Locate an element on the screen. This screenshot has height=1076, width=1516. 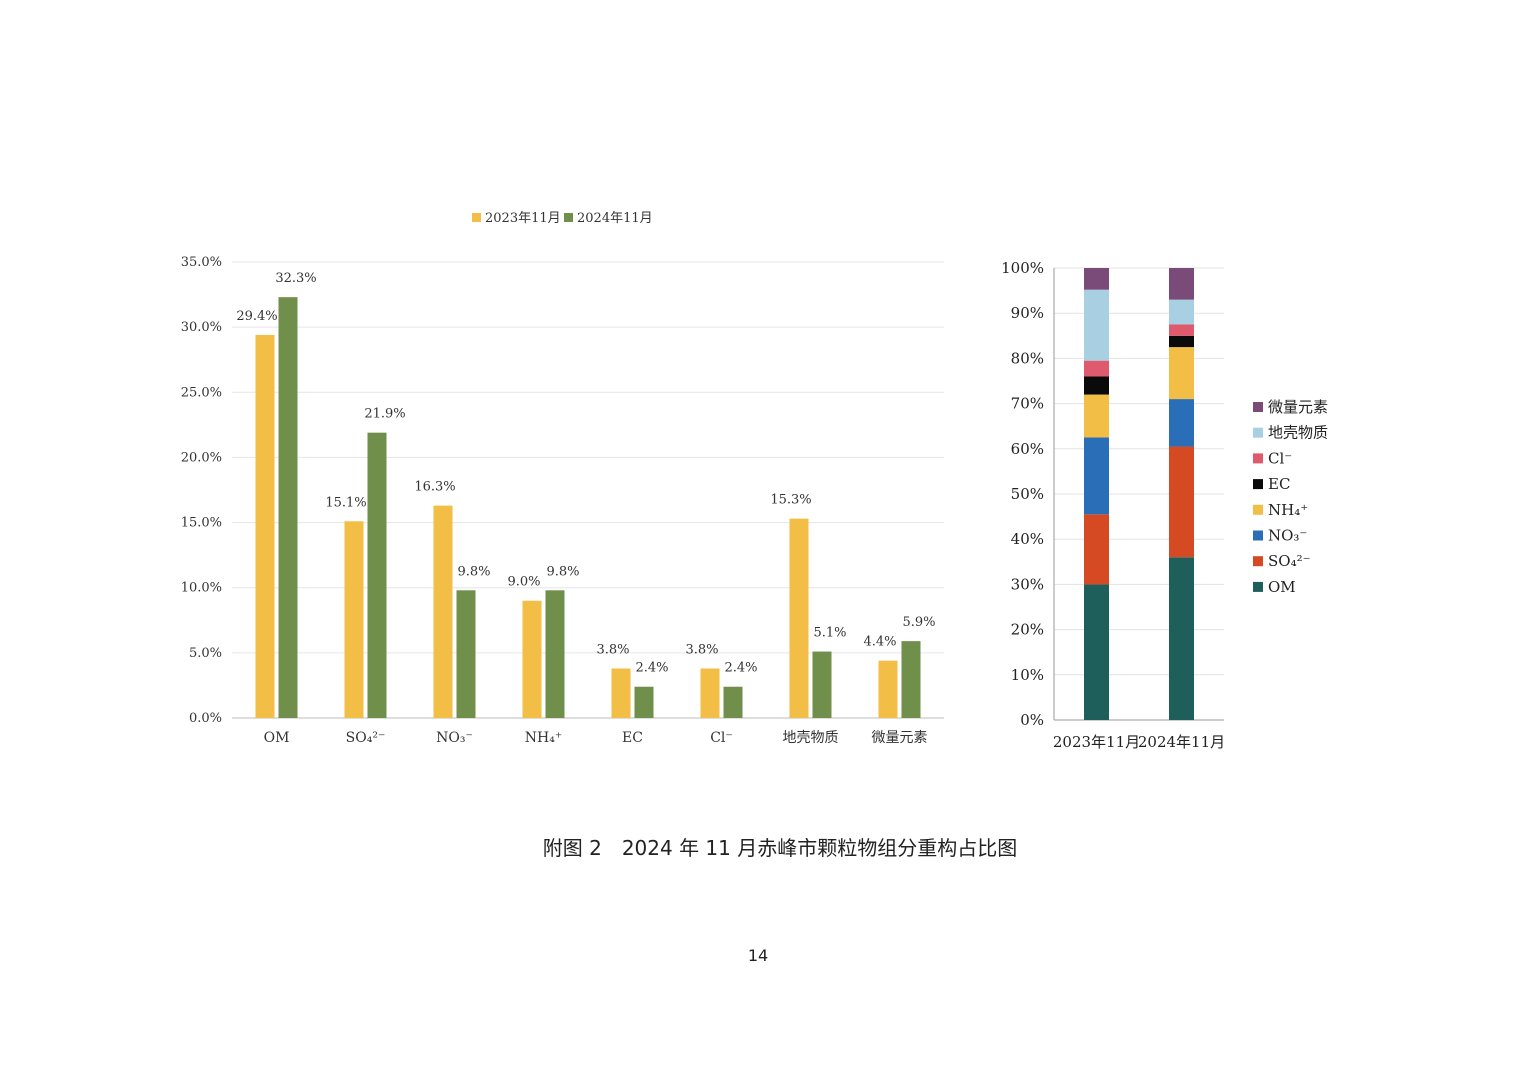
data-label: 9.0% is located at coordinates (523, 582).